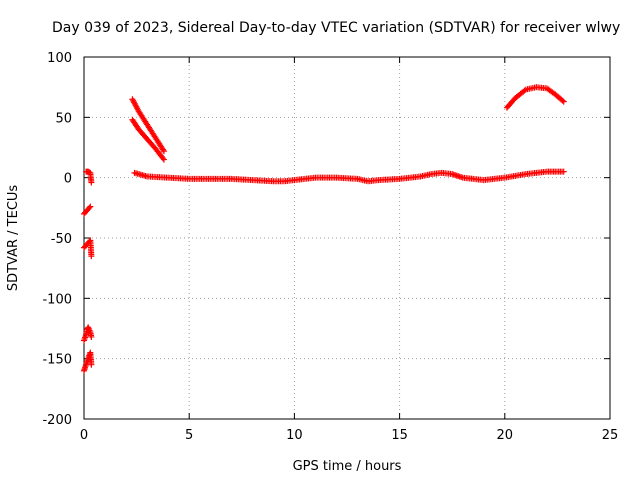 This screenshot has width=640, height=480. Describe the element at coordinates (610, 435) in the screenshot. I see `x-tick-label: 25` at that location.